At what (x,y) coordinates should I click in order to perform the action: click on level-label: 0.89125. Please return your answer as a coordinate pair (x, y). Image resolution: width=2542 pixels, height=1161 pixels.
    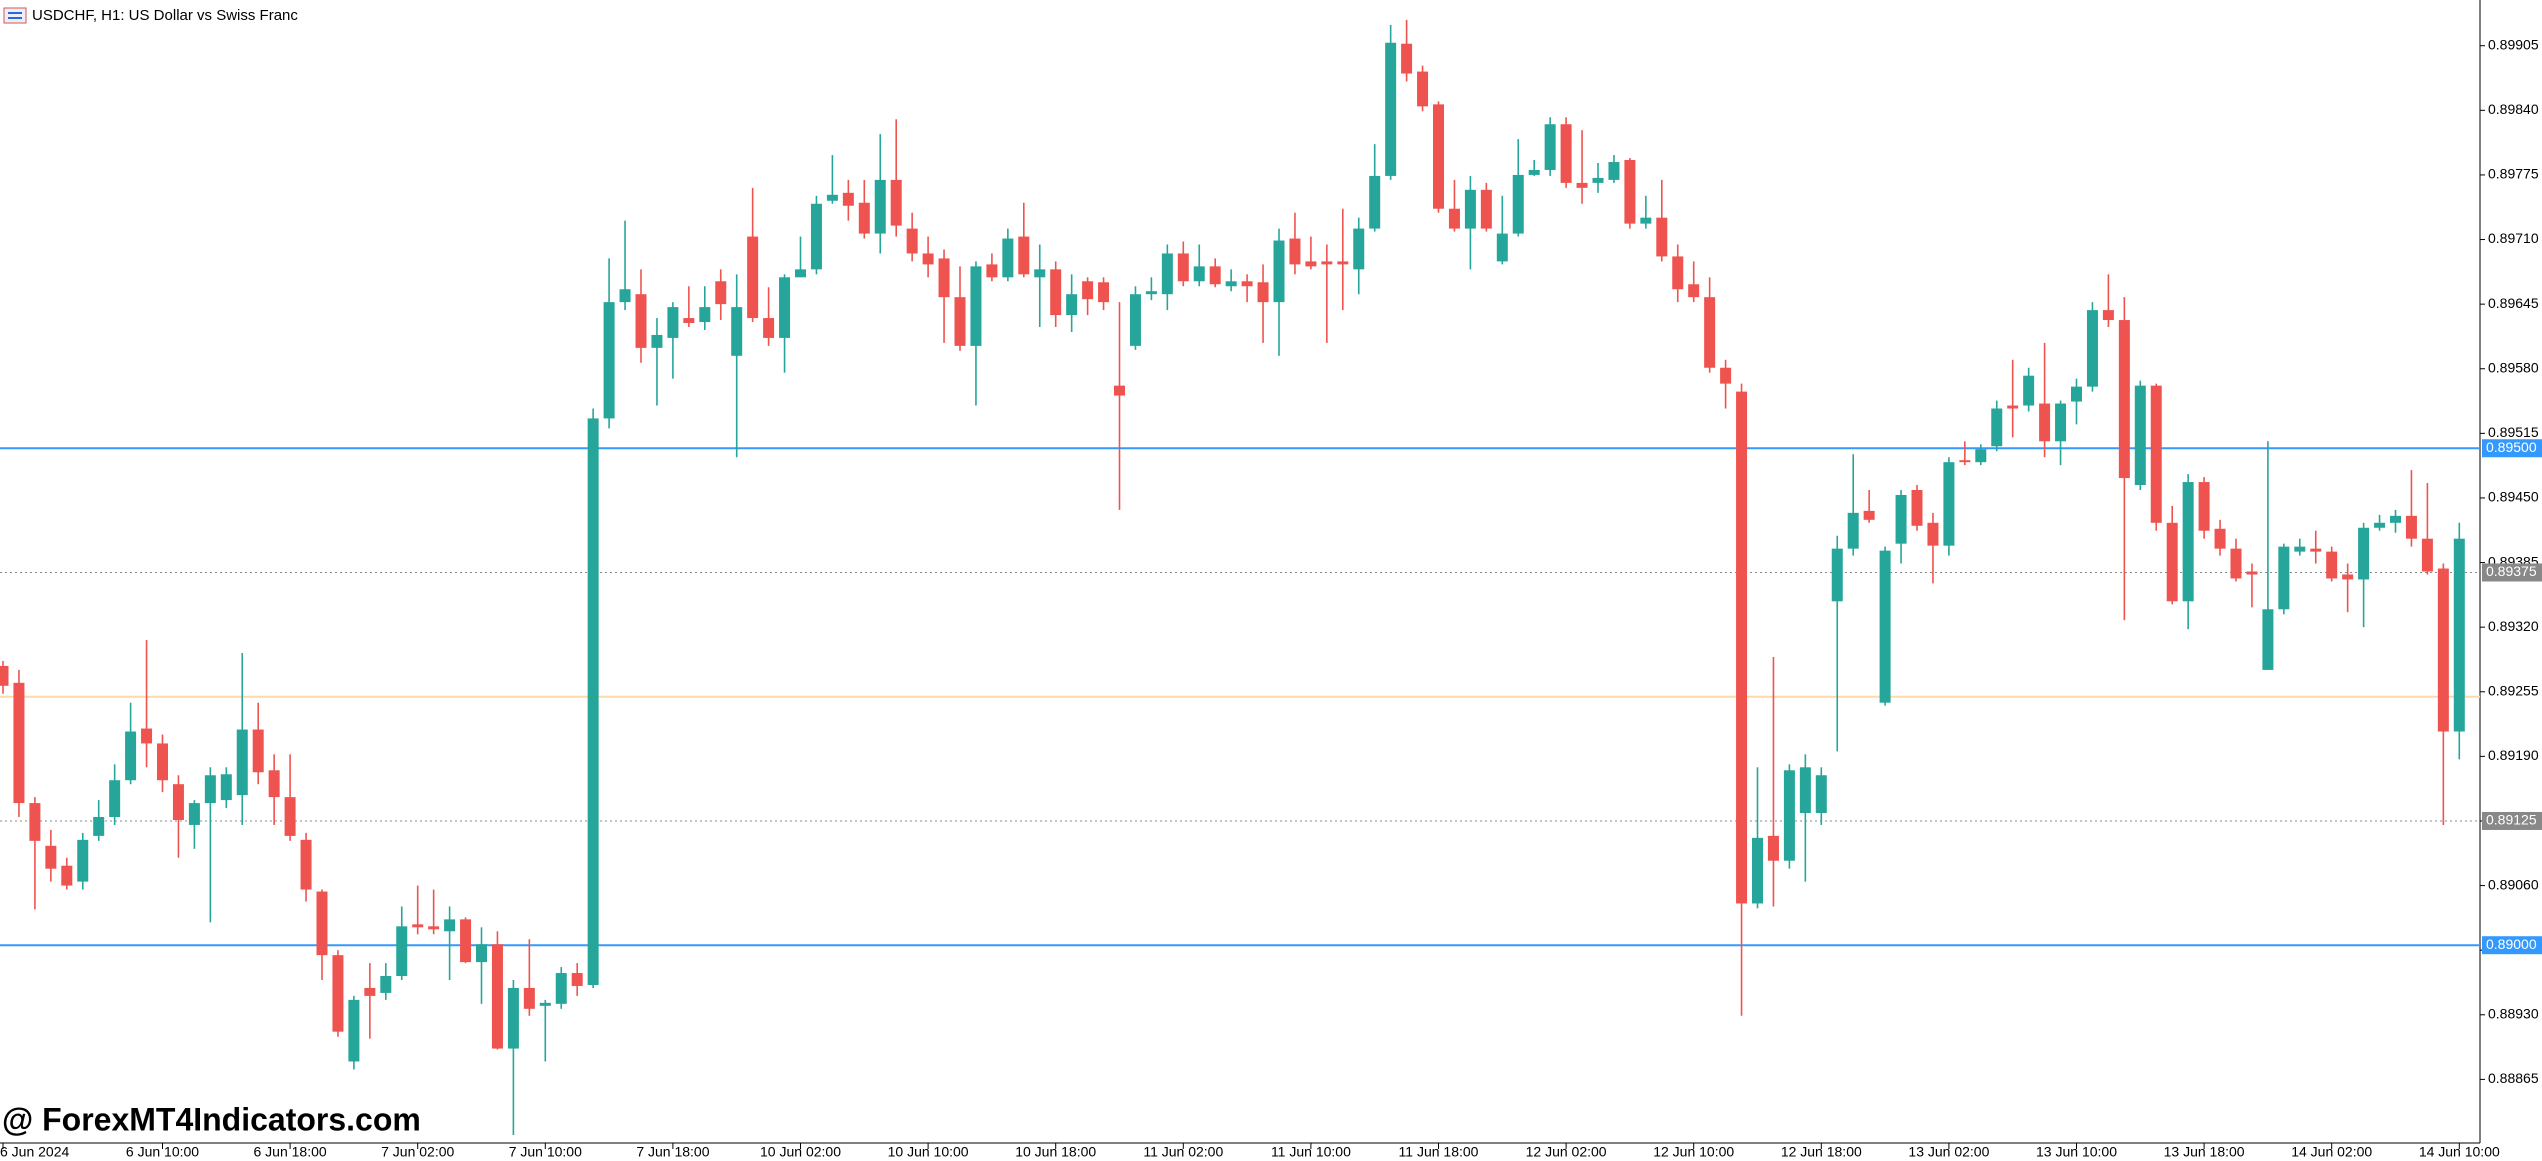
    Looking at the image, I should click on (2511, 820).